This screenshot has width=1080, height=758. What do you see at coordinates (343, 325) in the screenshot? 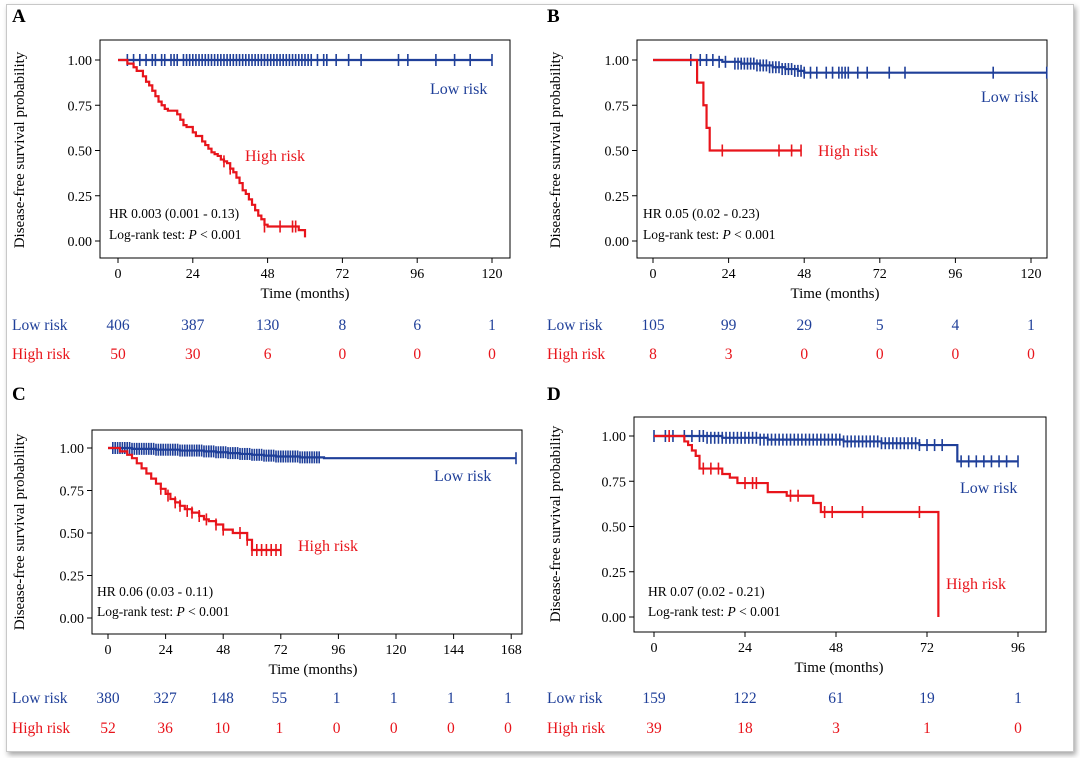
I see `risk-table-low-count: 8` at bounding box center [343, 325].